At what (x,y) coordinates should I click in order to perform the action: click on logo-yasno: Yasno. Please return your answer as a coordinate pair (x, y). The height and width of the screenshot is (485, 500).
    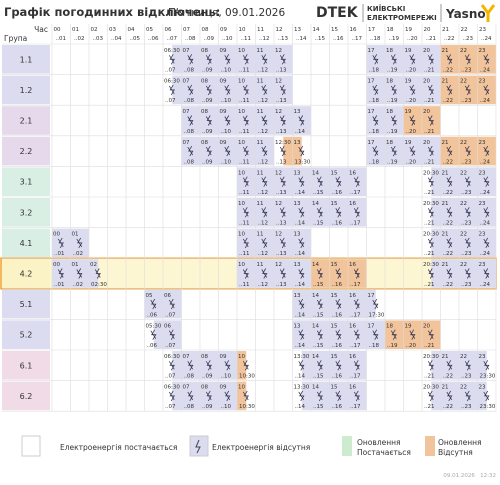
    Looking at the image, I should click on (465, 14).